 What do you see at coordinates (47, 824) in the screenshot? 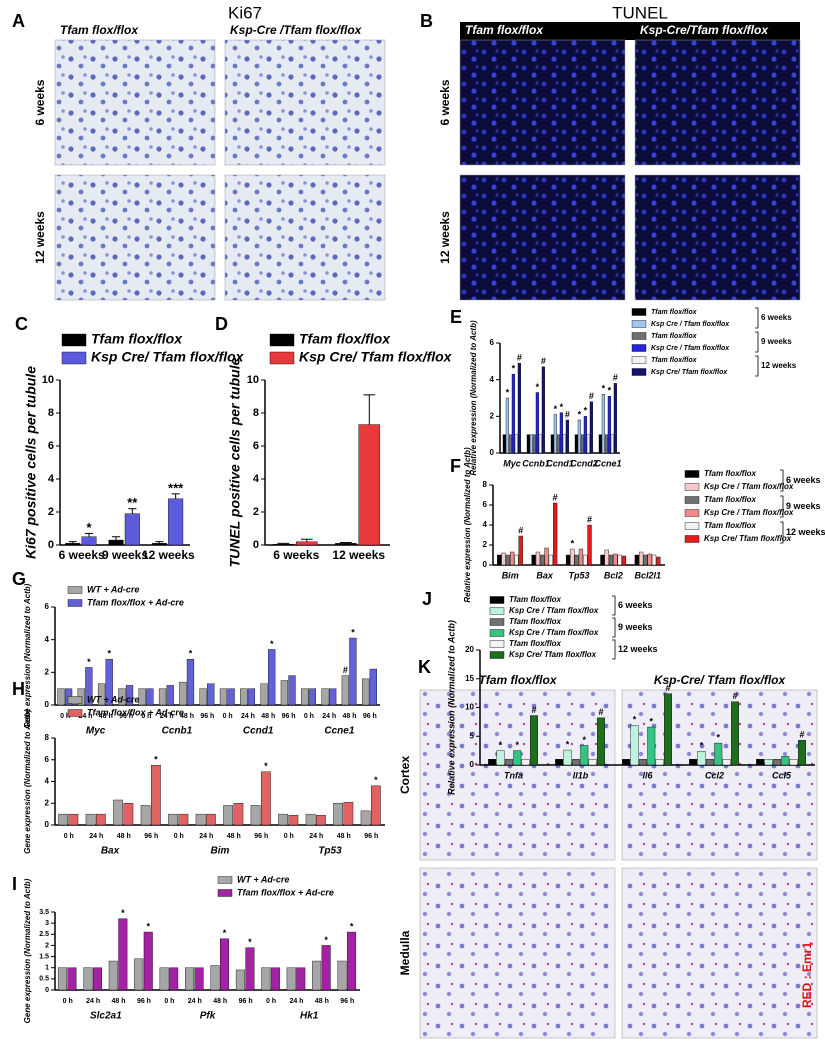
I see `y-tick-label: 0` at bounding box center [47, 824].